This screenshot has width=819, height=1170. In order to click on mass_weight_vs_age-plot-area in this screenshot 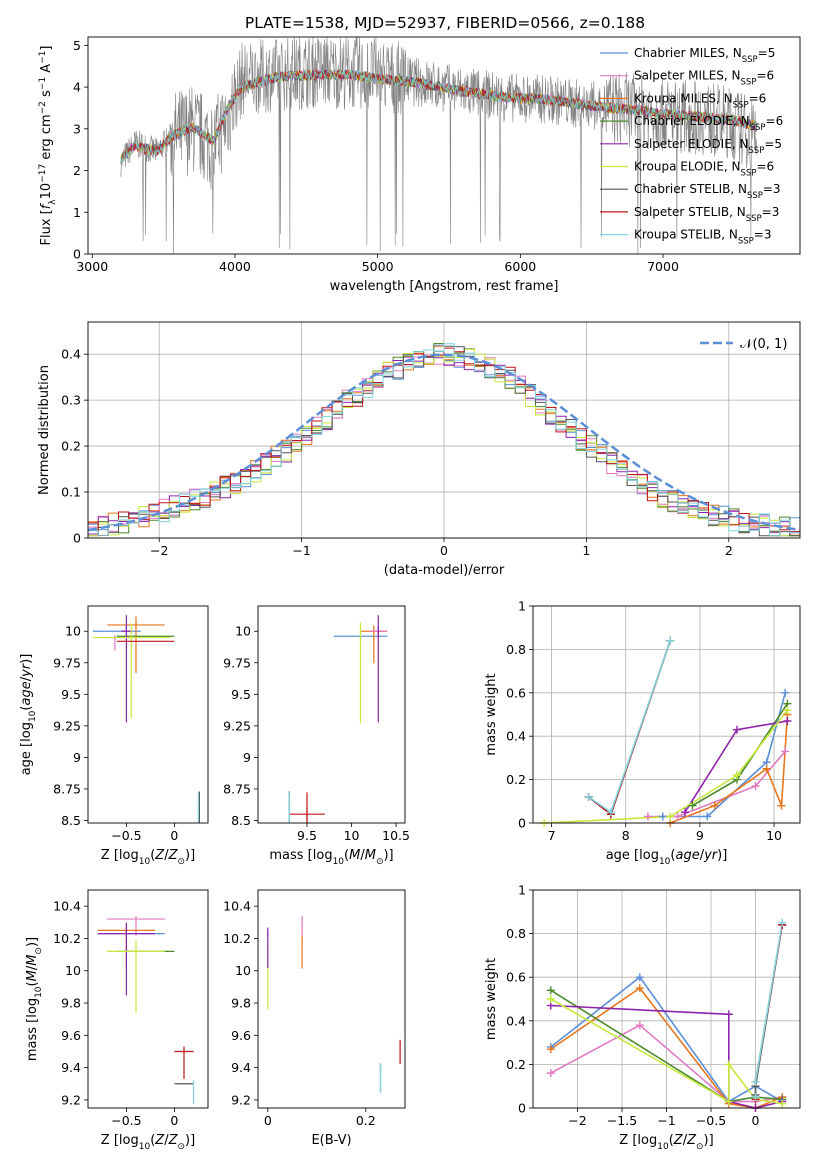, I will do `click(666, 731)`.